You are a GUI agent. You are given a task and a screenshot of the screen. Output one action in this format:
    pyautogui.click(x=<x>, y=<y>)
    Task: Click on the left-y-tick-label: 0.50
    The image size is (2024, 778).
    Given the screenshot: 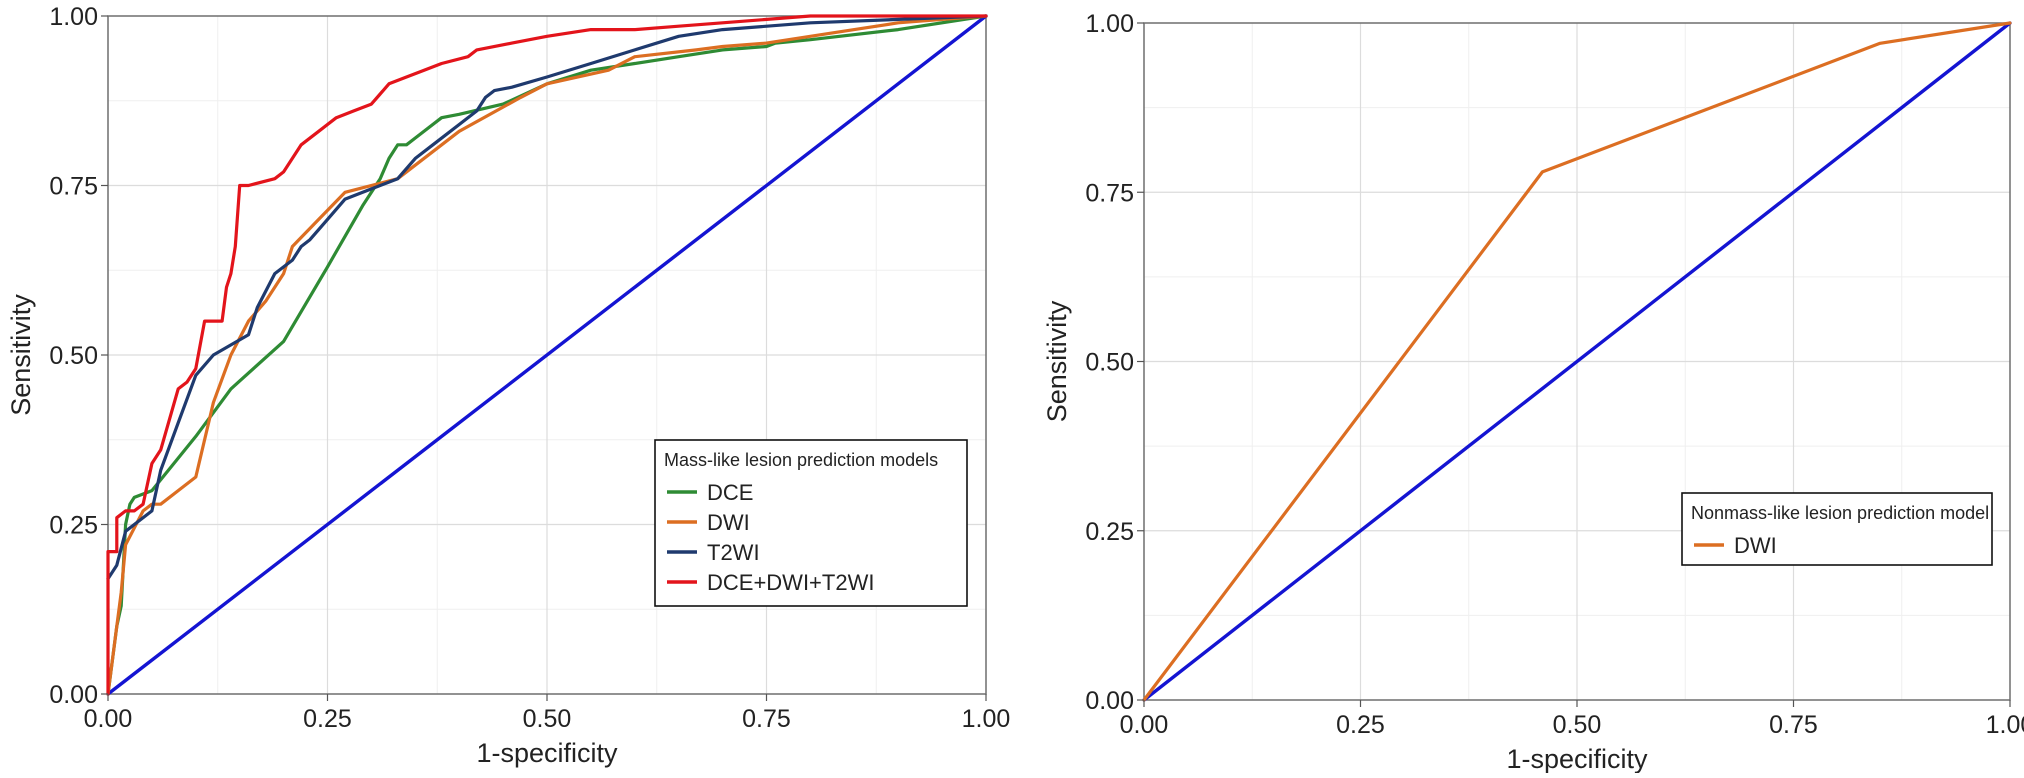 What is the action you would take?
    pyautogui.click(x=73, y=356)
    